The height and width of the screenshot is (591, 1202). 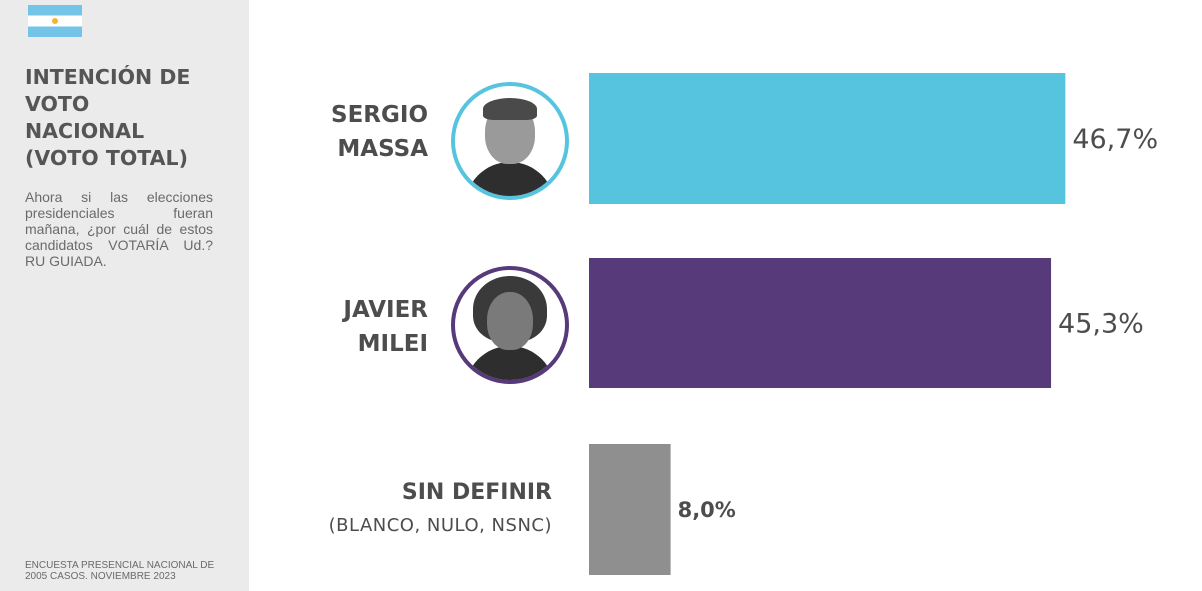 I want to click on massa-first-name: SERGIO, so click(x=379, y=115).